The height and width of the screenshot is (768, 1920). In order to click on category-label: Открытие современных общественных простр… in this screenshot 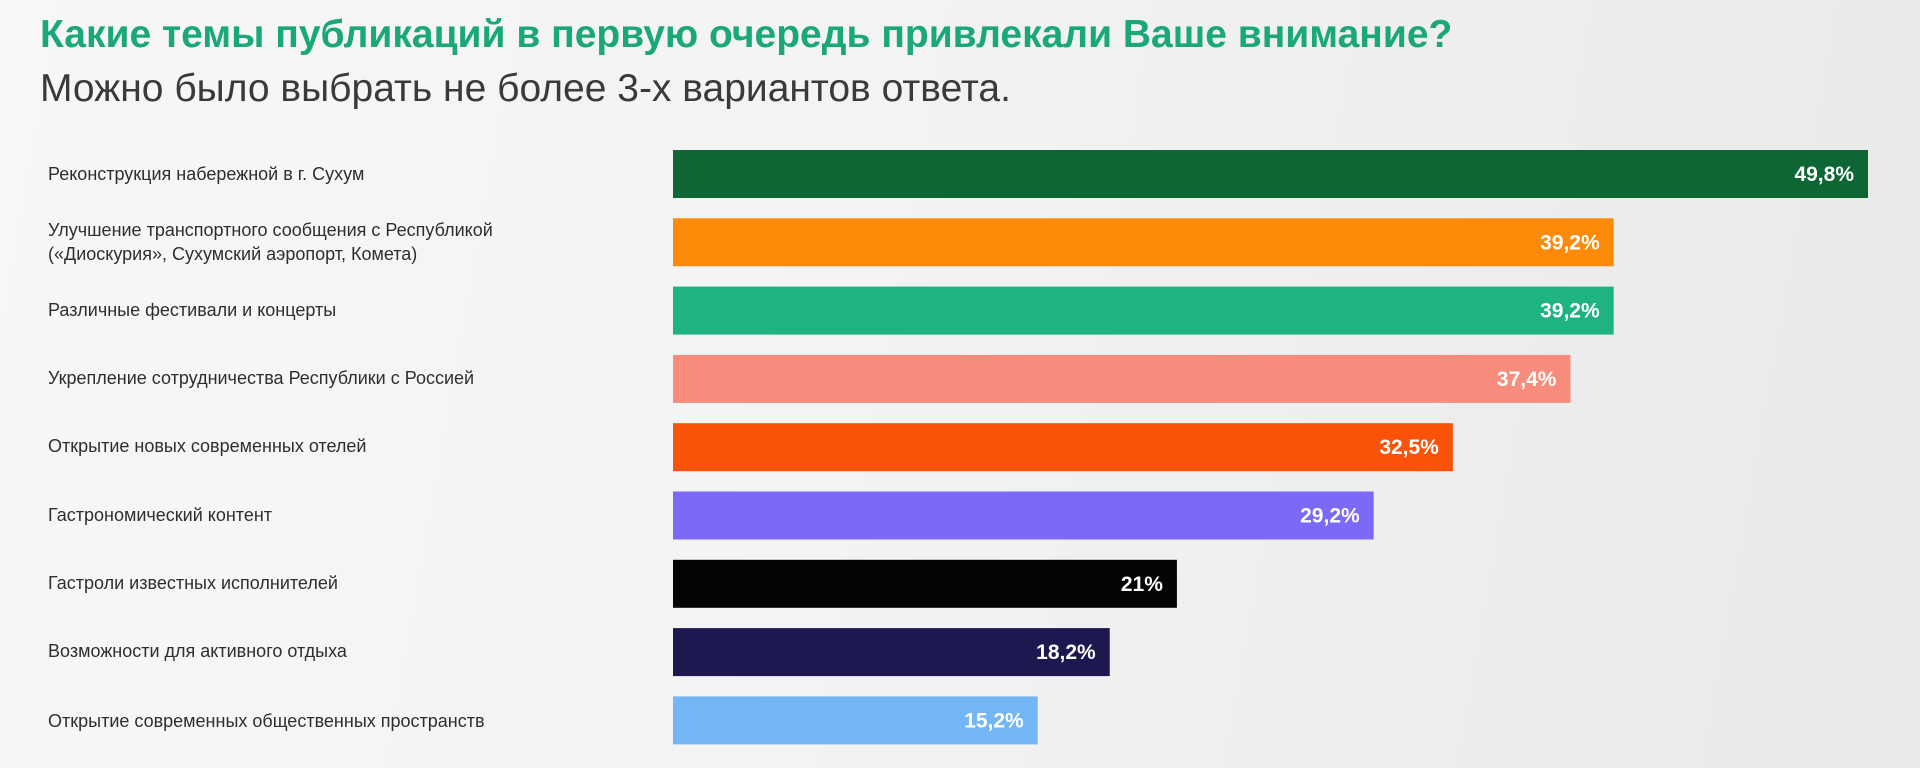, I will do `click(266, 721)`.